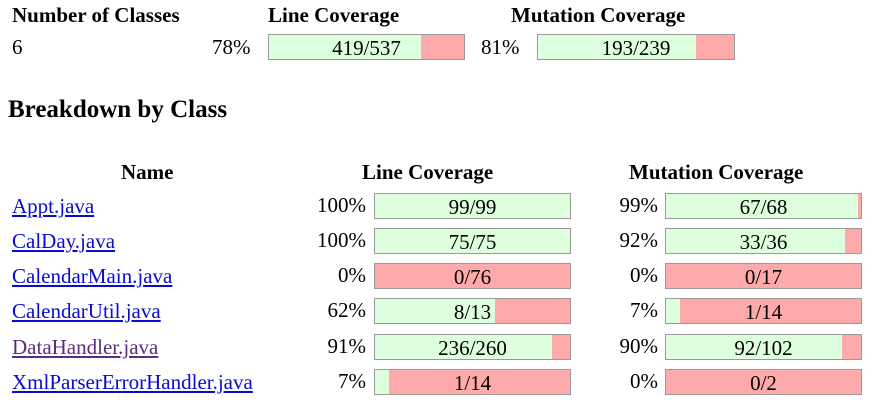 The width and height of the screenshot is (876, 411). Describe the element at coordinates (132, 382) in the screenshot. I see `class-link: XmlParserErrorHandler.java` at that location.